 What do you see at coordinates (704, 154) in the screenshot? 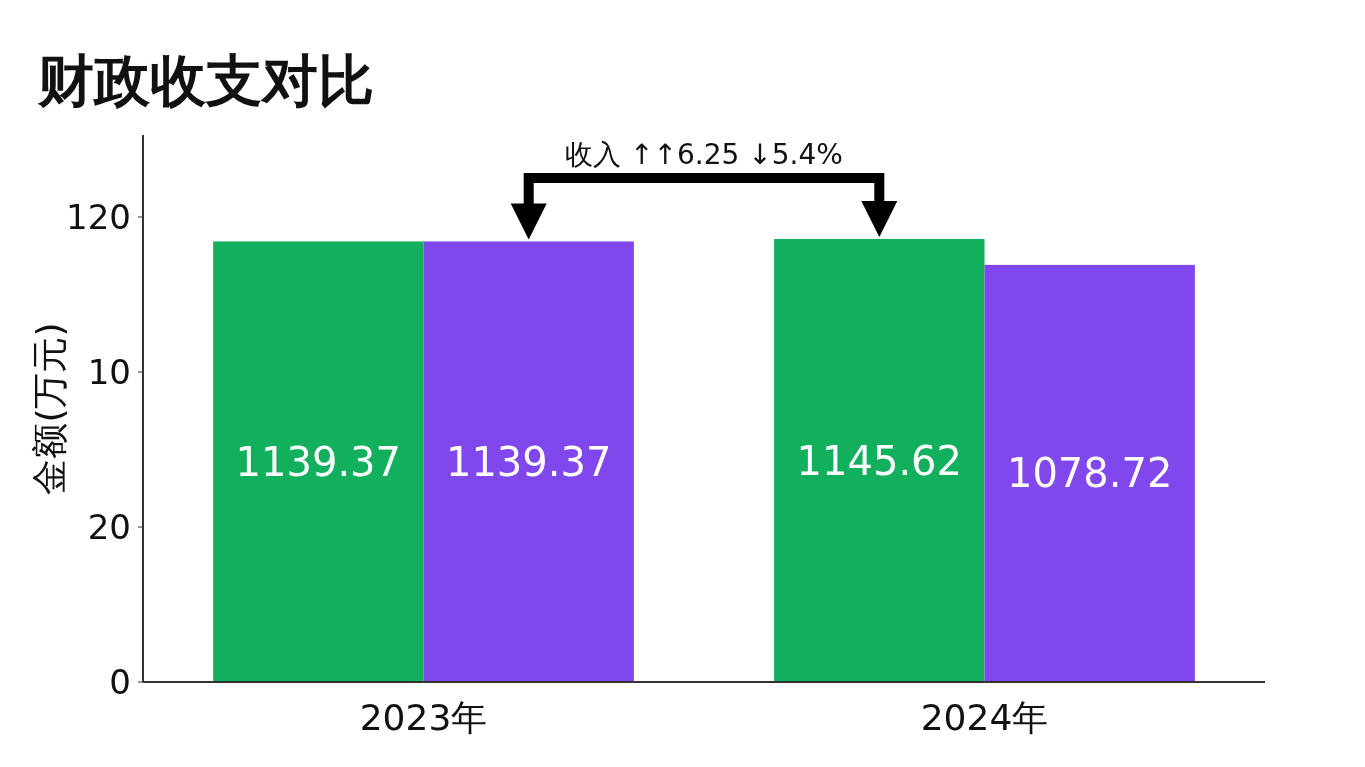
I see `text: 收入 ↑↑6.25 ↓5.4%` at bounding box center [704, 154].